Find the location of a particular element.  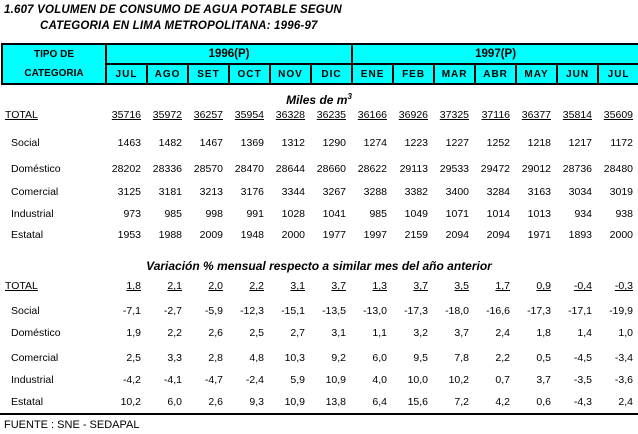

value-cell: 35716 is located at coordinates (126, 115).